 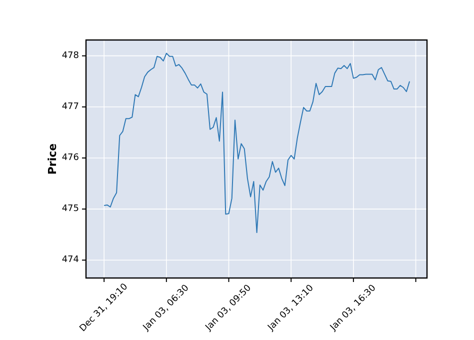 I want to click on y-tick-label: 475, so click(x=70, y=209).